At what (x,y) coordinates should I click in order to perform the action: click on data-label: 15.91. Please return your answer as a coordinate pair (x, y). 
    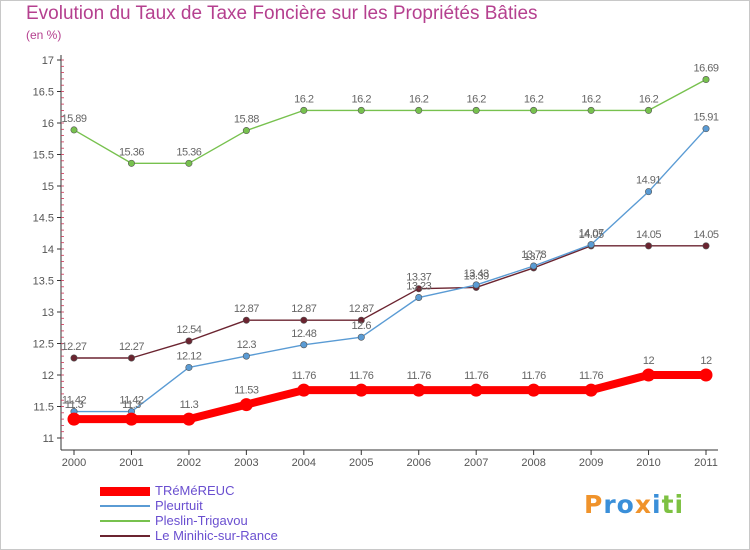
    Looking at the image, I should click on (705, 118).